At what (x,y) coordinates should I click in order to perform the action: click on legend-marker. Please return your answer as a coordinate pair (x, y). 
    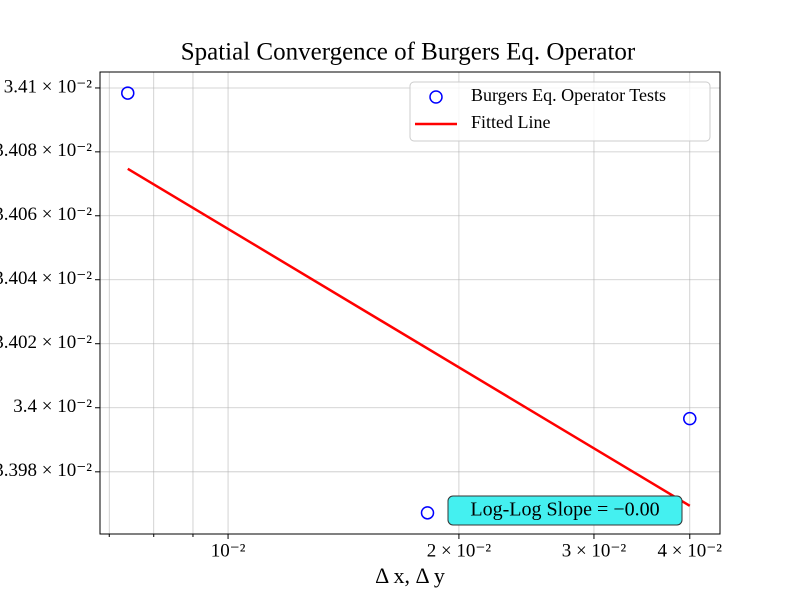
    Looking at the image, I should click on (436, 97).